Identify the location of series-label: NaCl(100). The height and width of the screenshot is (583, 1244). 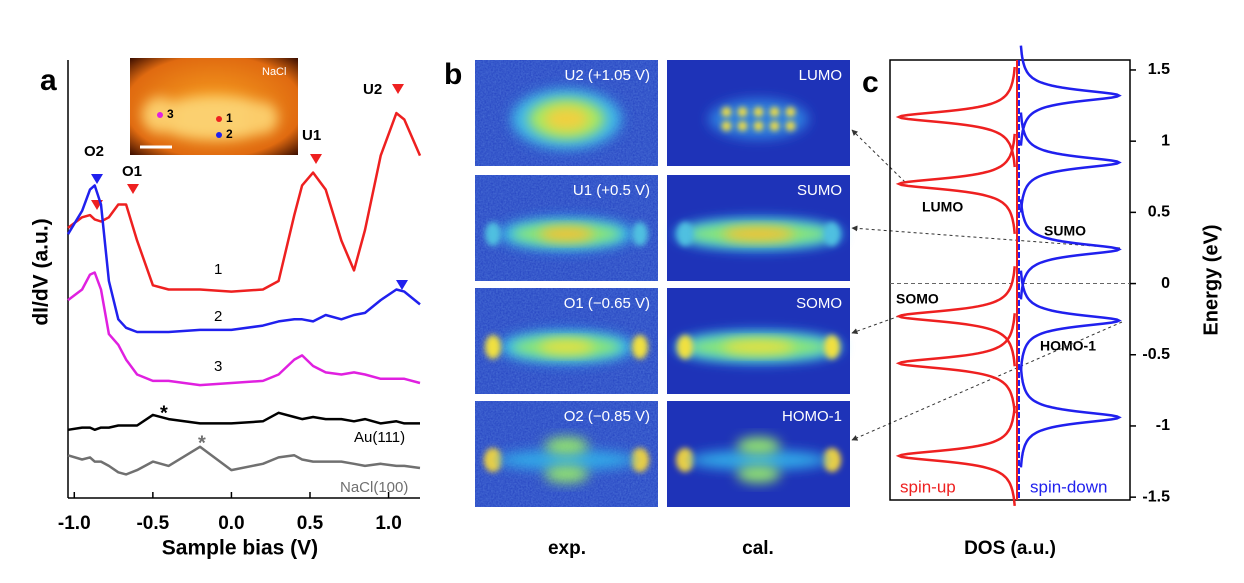
(374, 487).